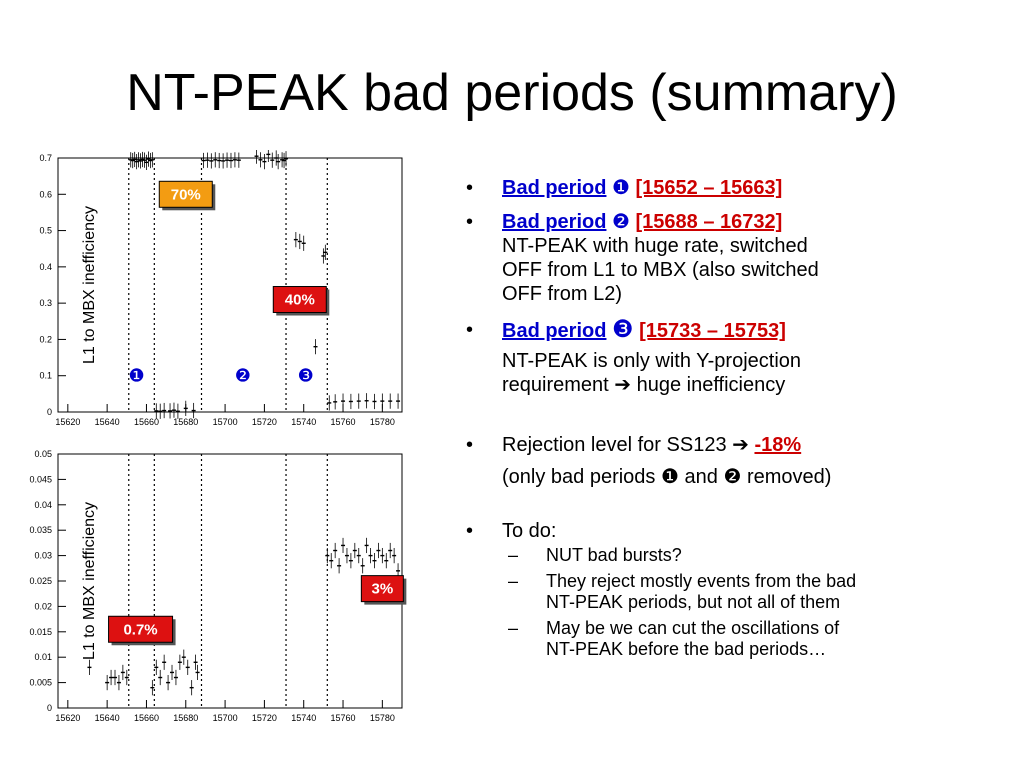  Describe the element at coordinates (43, 606) in the screenshot. I see `y-tick-label: 0.02` at that location.